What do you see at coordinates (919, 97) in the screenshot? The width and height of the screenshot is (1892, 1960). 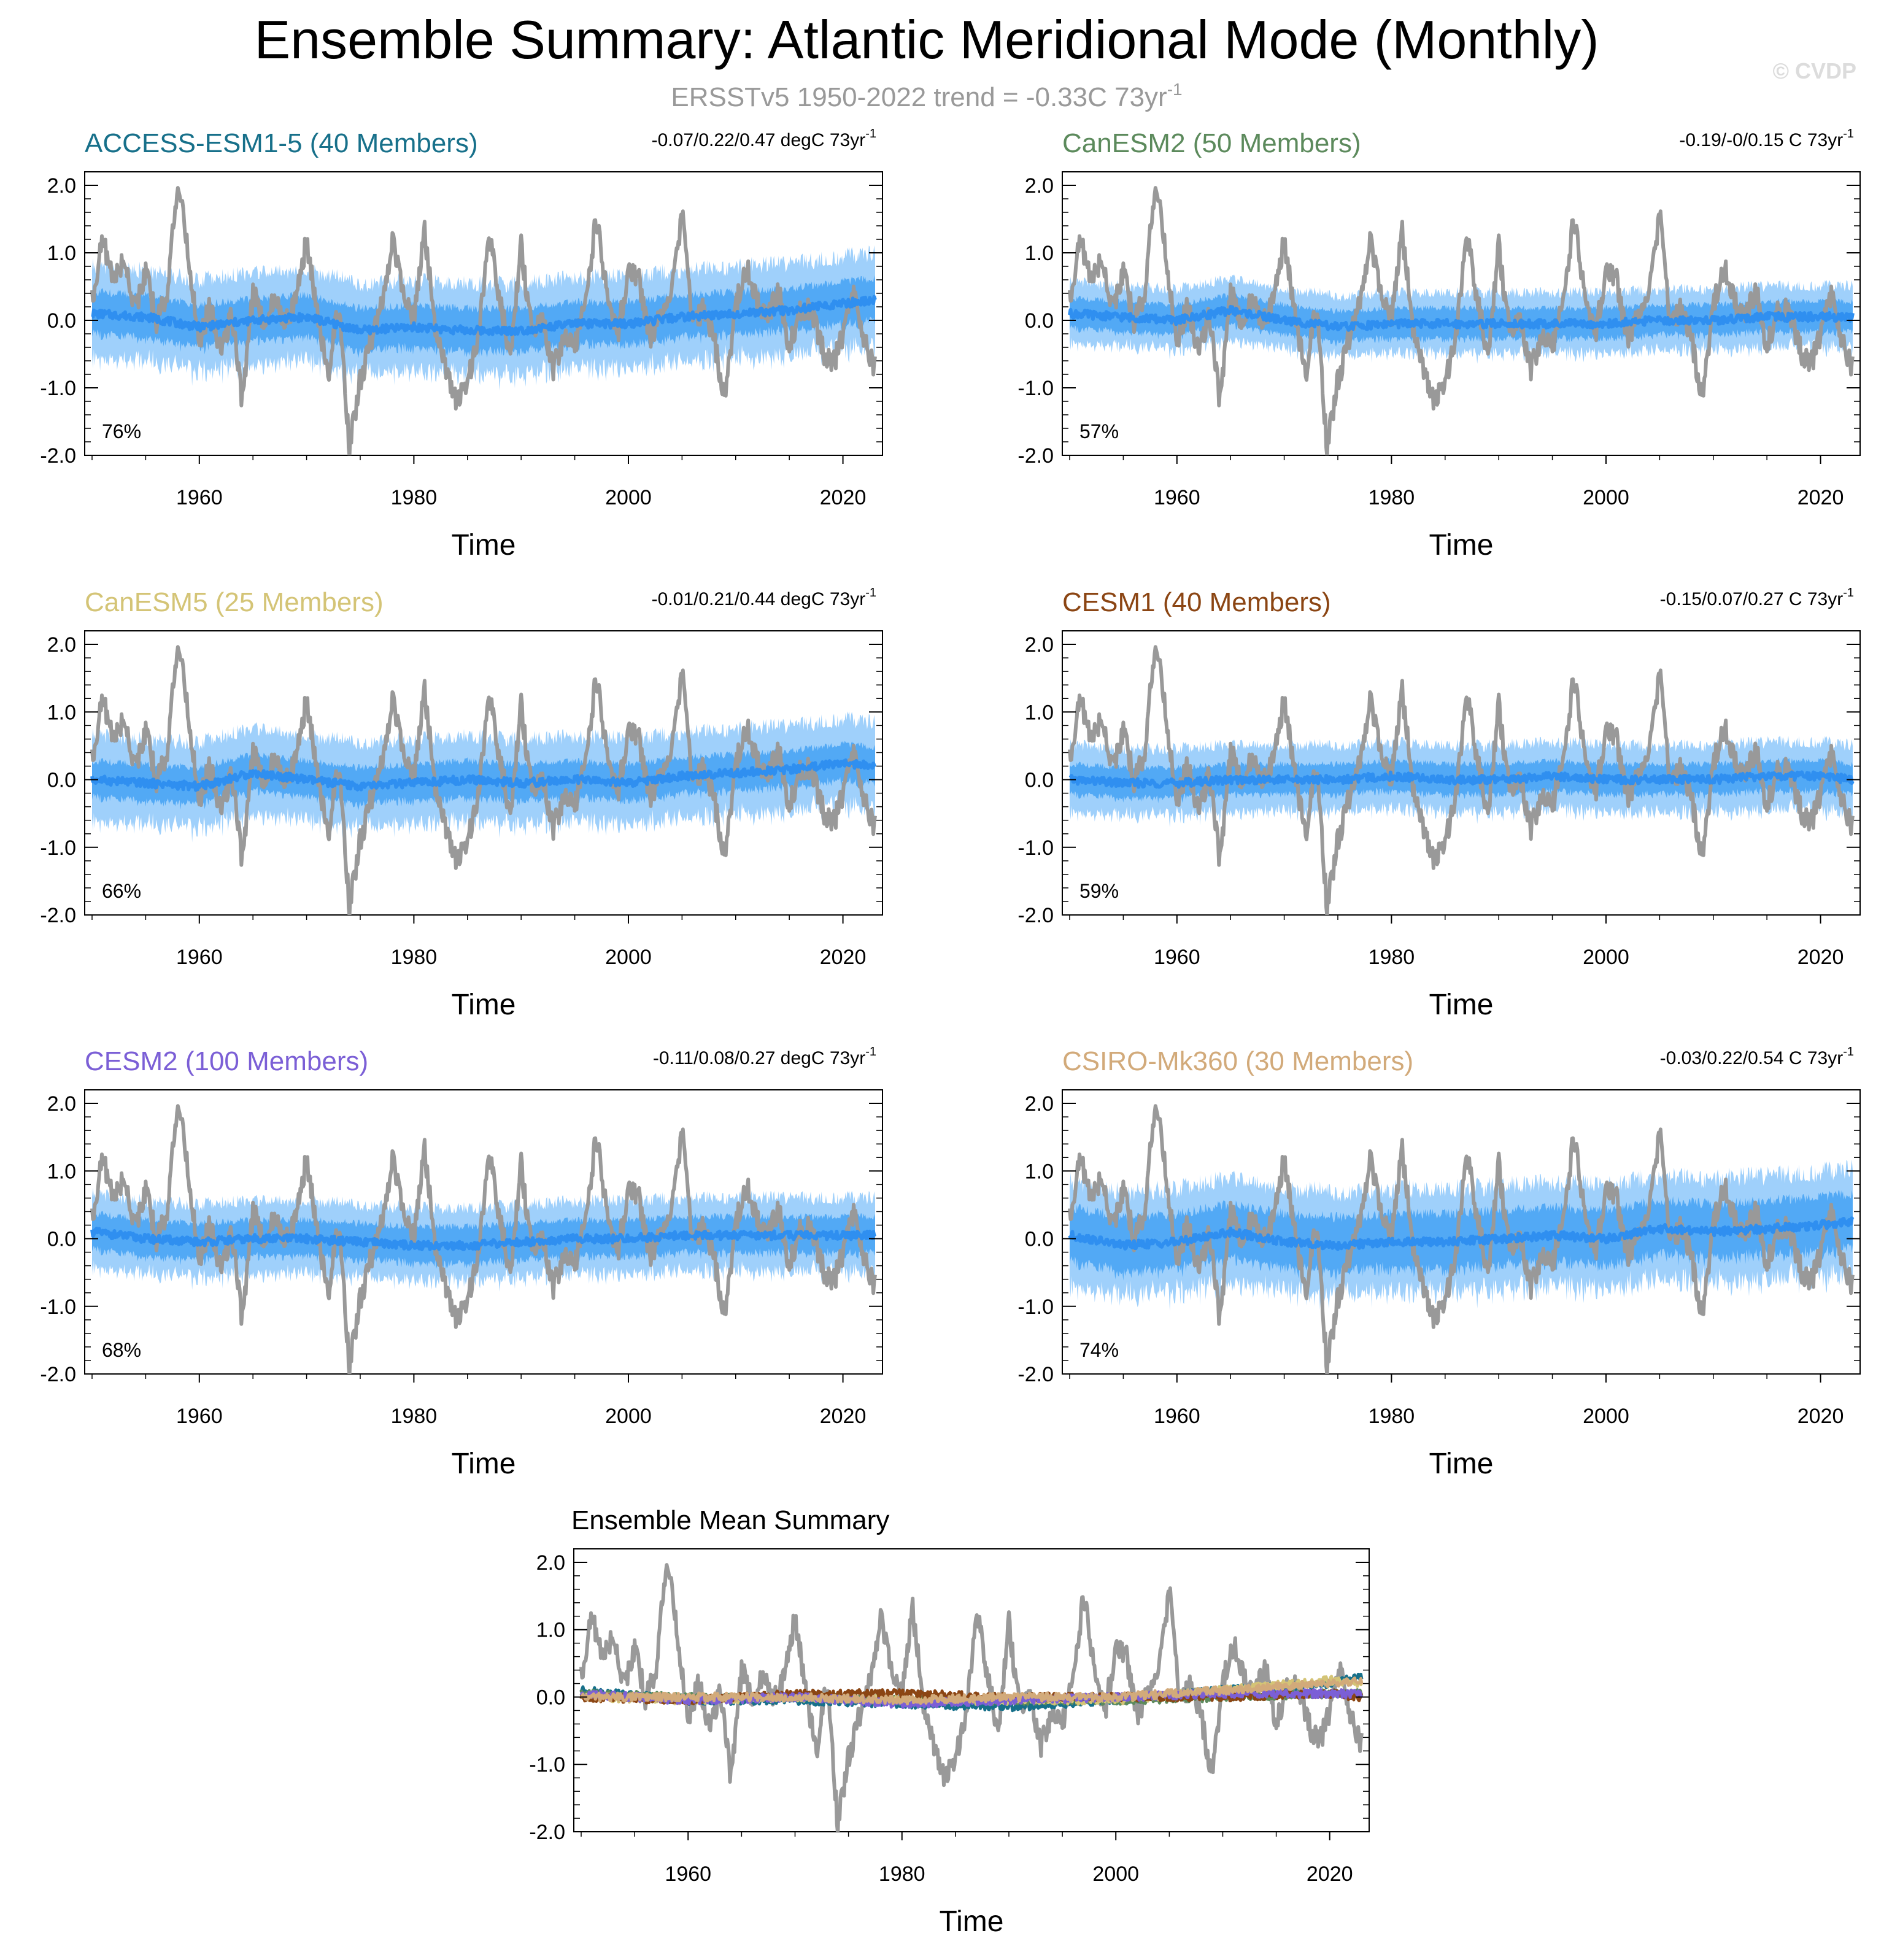 I see `figure-subtitle-text: ERSSTv5 1950-2022 trend = -0.33C 73yr` at bounding box center [919, 97].